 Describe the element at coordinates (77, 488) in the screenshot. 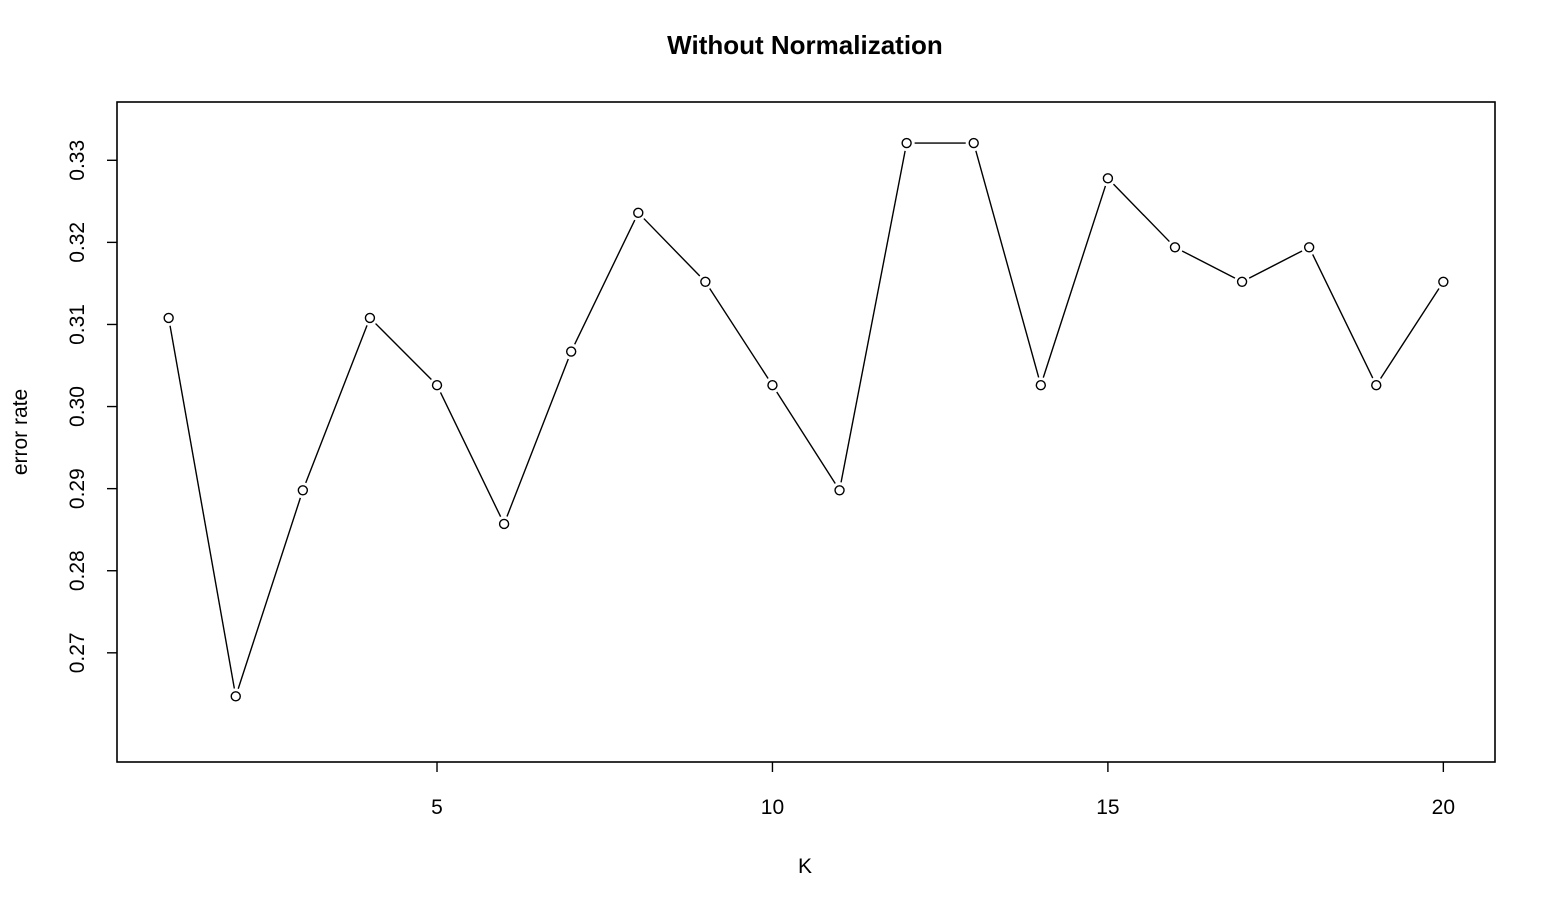

I see `y-tick-label: 0.29` at that location.